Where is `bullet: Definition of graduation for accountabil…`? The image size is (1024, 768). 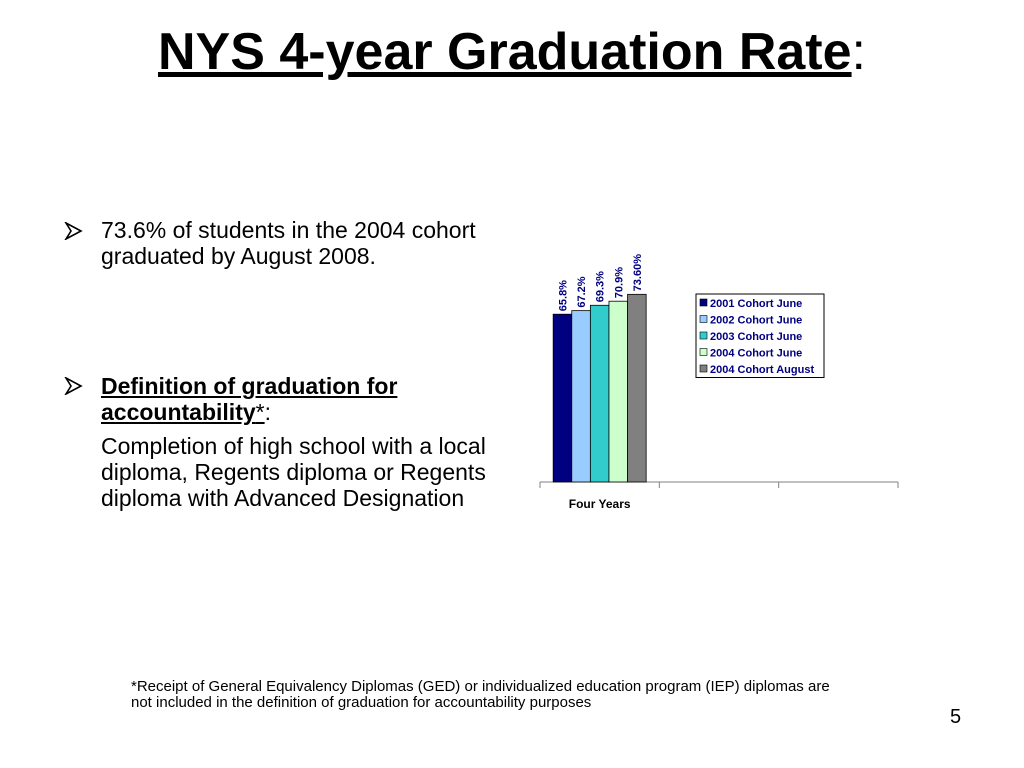 bullet: Definition of graduation for accountabil… is located at coordinates (301, 442).